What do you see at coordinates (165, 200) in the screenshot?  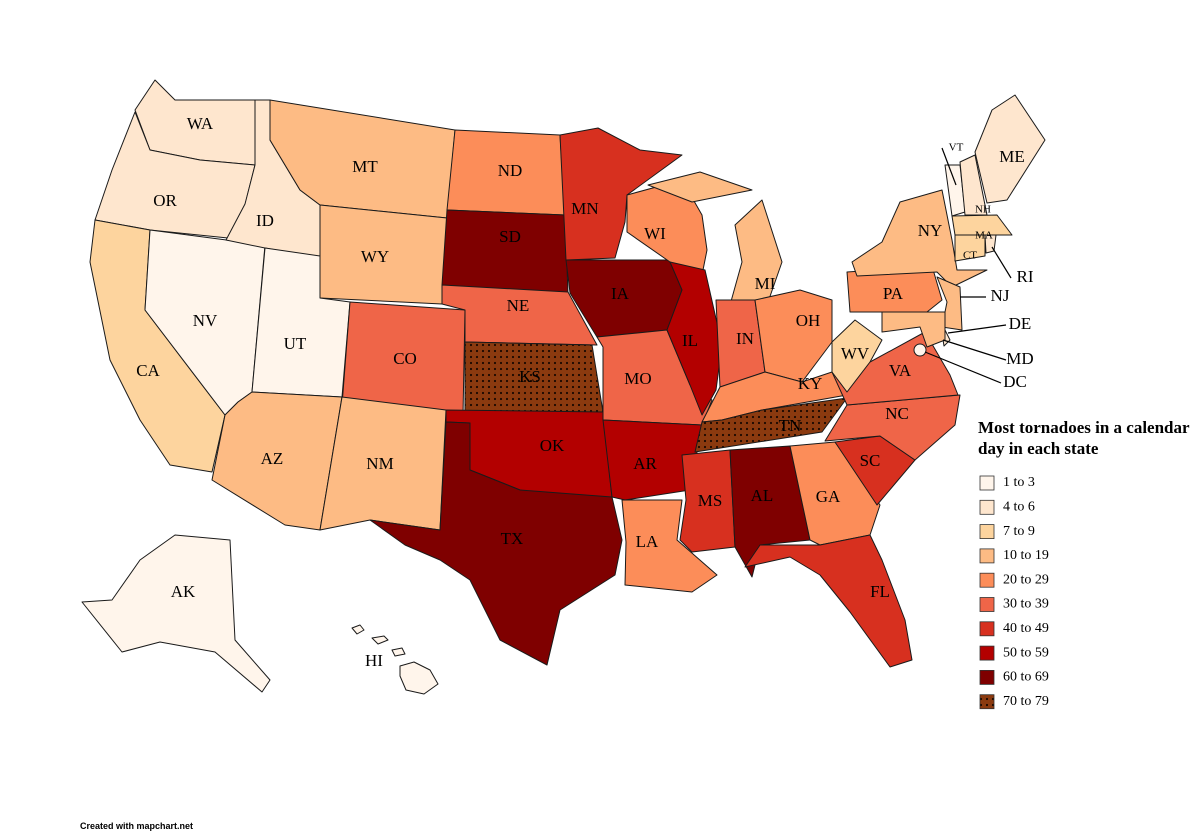 I see `state-label: OR` at bounding box center [165, 200].